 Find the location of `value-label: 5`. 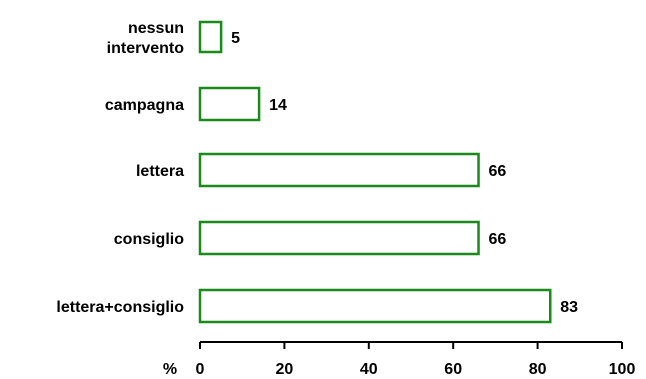

value-label: 5 is located at coordinates (235, 38).